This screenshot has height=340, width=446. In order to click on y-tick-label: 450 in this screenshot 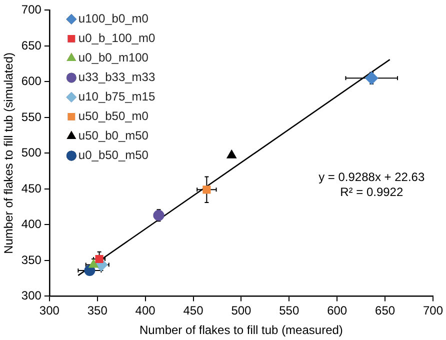, I will do `click(31, 188)`.